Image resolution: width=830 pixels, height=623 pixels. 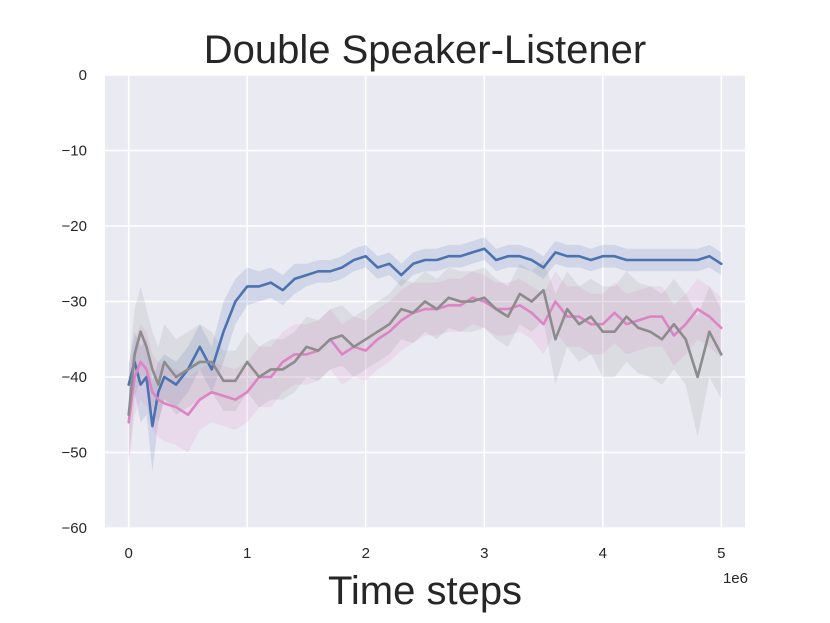 I want to click on y-tick-label-4: −40, so click(x=74, y=377).